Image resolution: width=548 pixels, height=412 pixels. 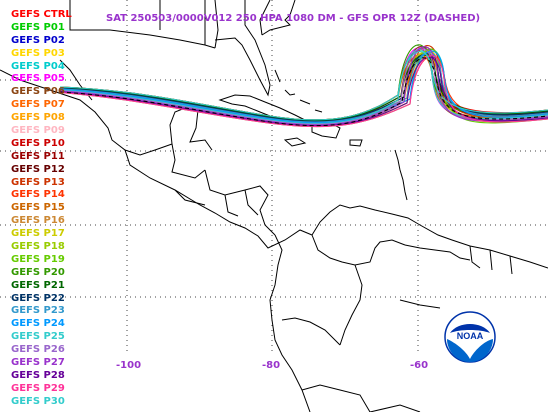 What do you see at coordinates (38, 118) in the screenshot?
I see `legend-item: GEFS P08` at bounding box center [38, 118].